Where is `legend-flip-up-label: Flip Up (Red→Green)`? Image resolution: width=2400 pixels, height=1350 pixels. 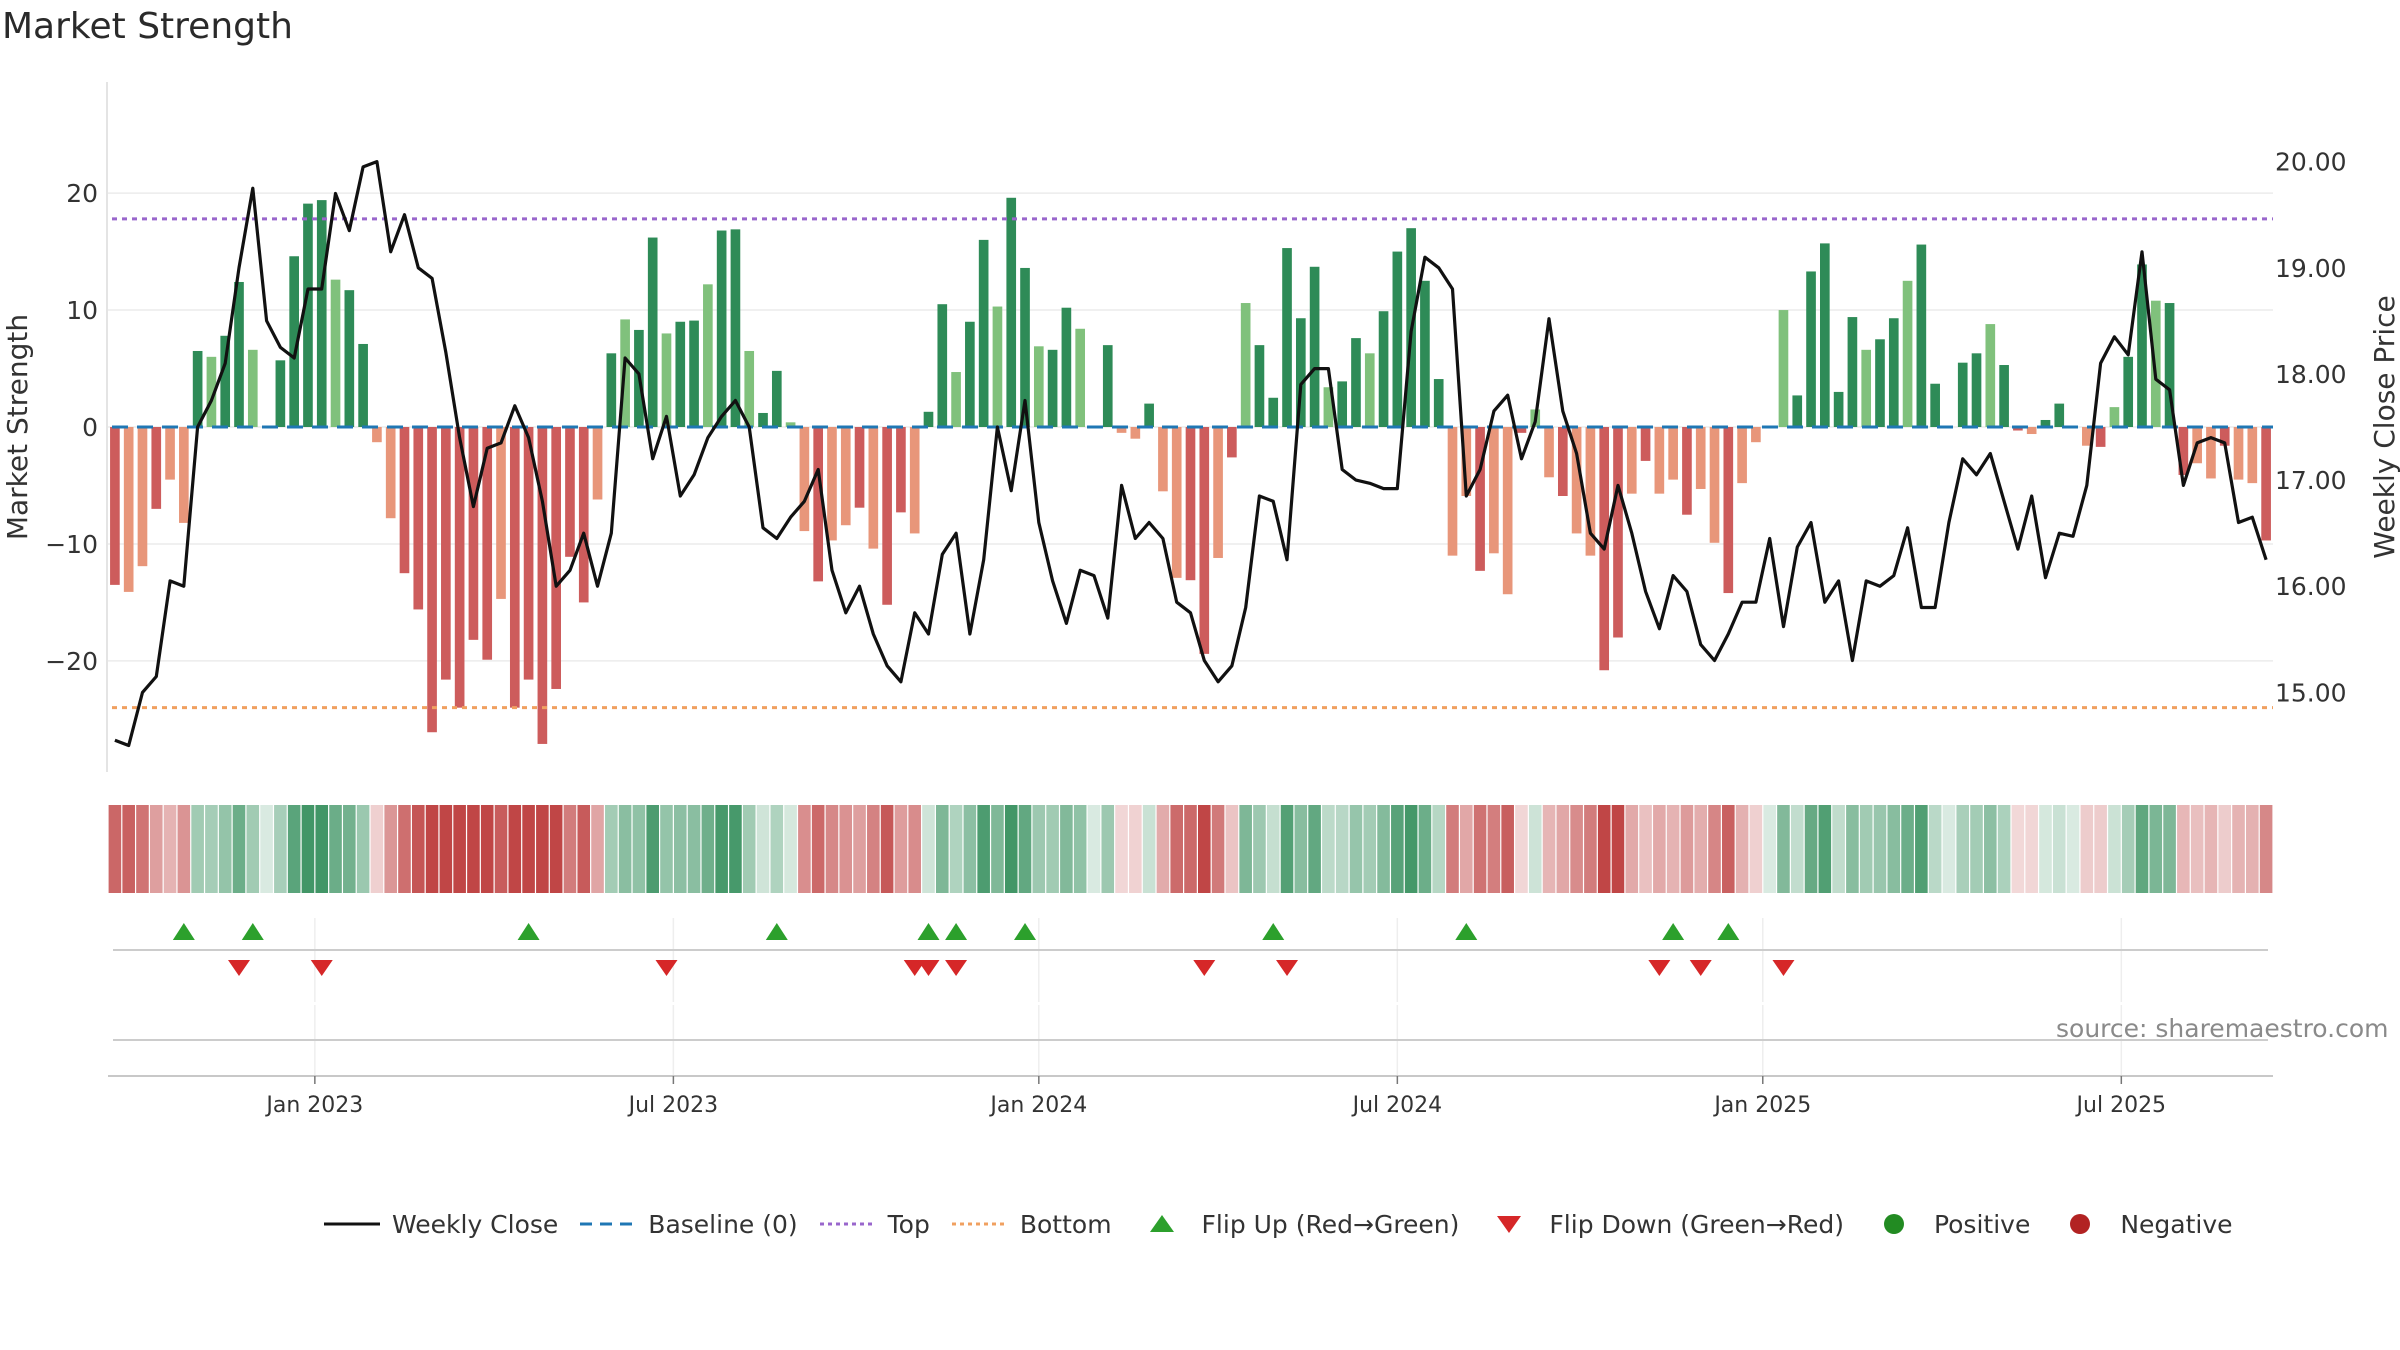
legend-flip-up-label: Flip Up (Red→Green) is located at coordinates (1330, 1224).